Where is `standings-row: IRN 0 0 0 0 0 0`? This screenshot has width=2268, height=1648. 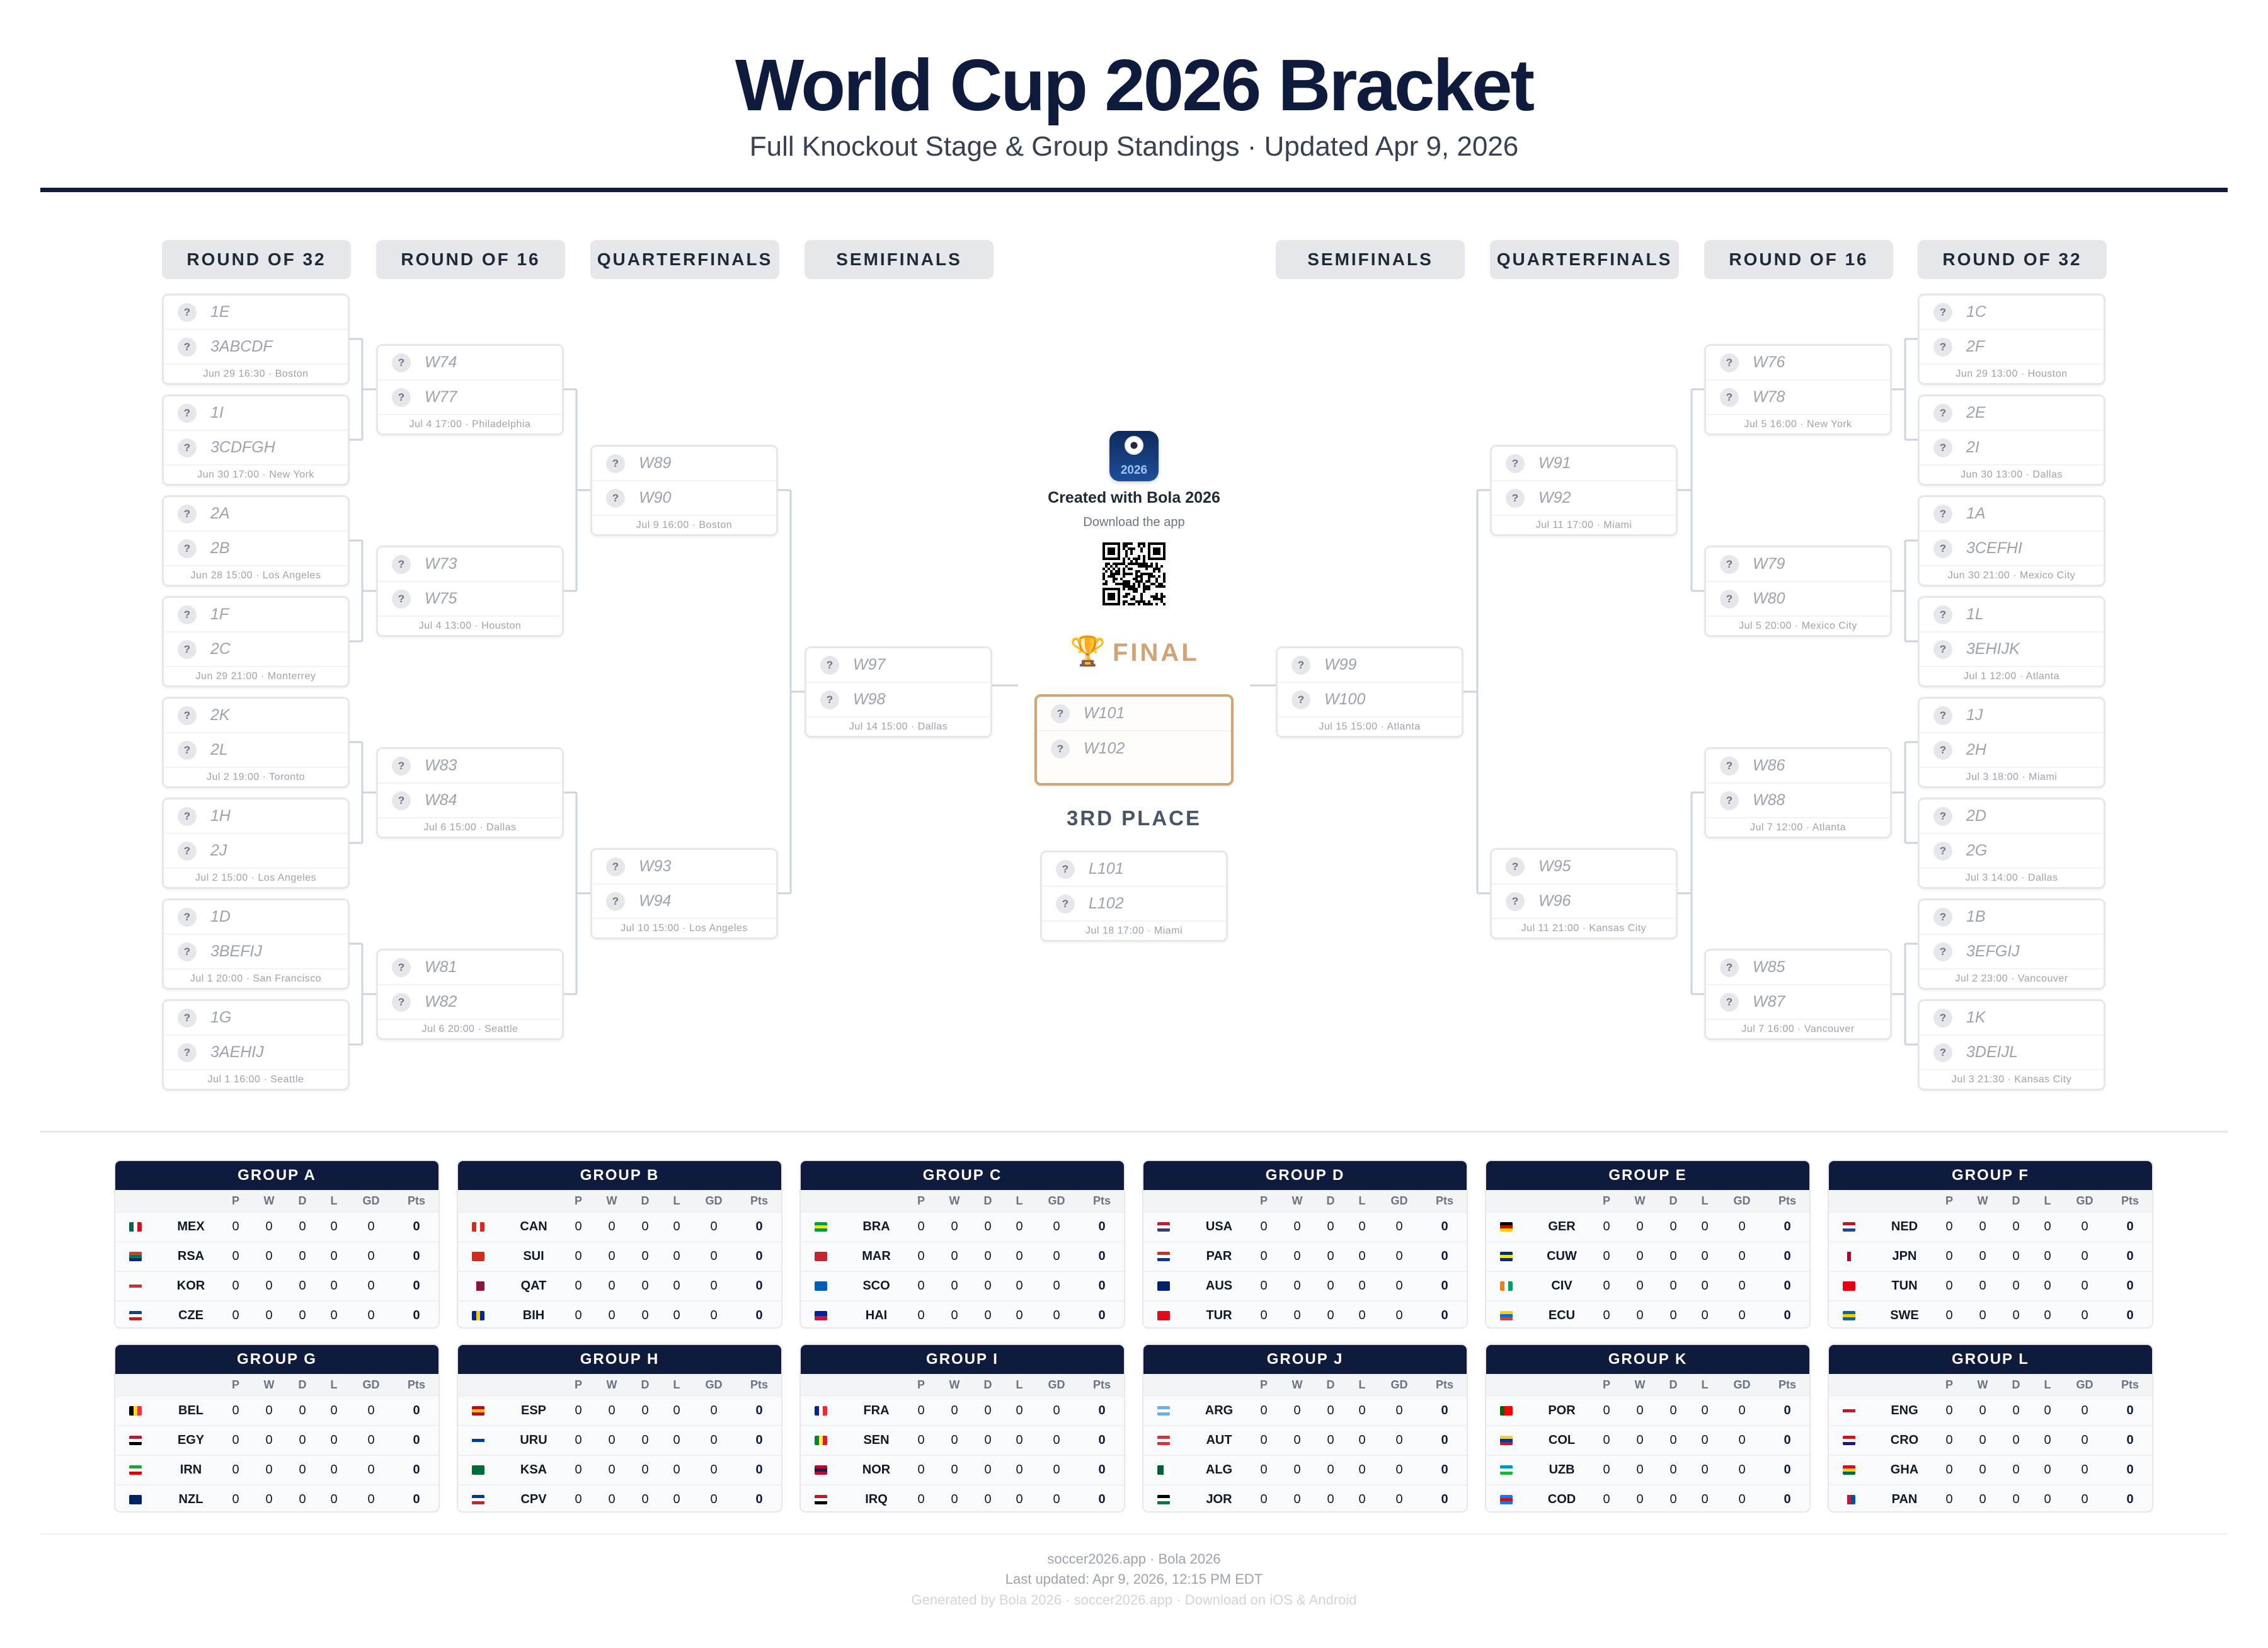 standings-row: IRN 0 0 0 0 0 0 is located at coordinates (276, 1469).